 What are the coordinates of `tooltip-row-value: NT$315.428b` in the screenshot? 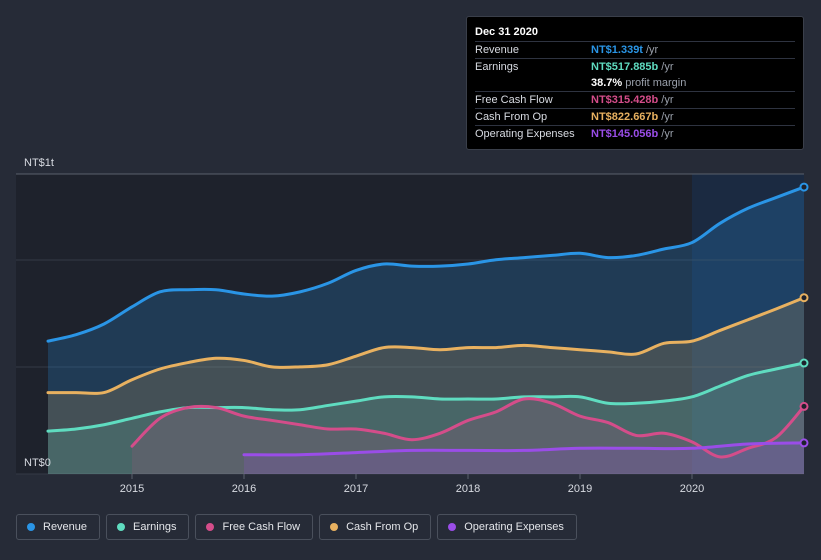 It's located at (625, 100).